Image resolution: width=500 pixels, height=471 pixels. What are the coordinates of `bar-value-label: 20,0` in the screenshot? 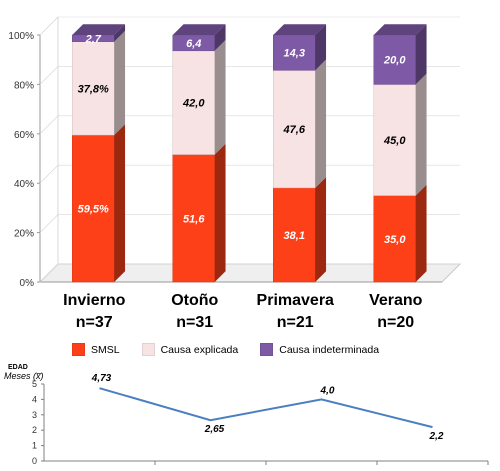 It's located at (394, 61).